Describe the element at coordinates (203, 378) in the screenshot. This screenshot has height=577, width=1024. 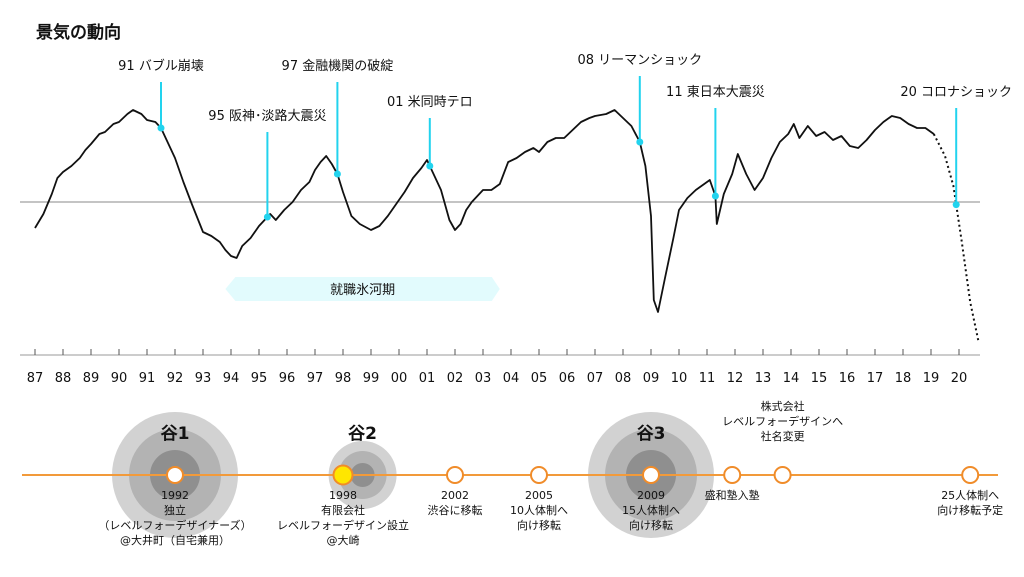
I see `x-tick-label: 93` at that location.